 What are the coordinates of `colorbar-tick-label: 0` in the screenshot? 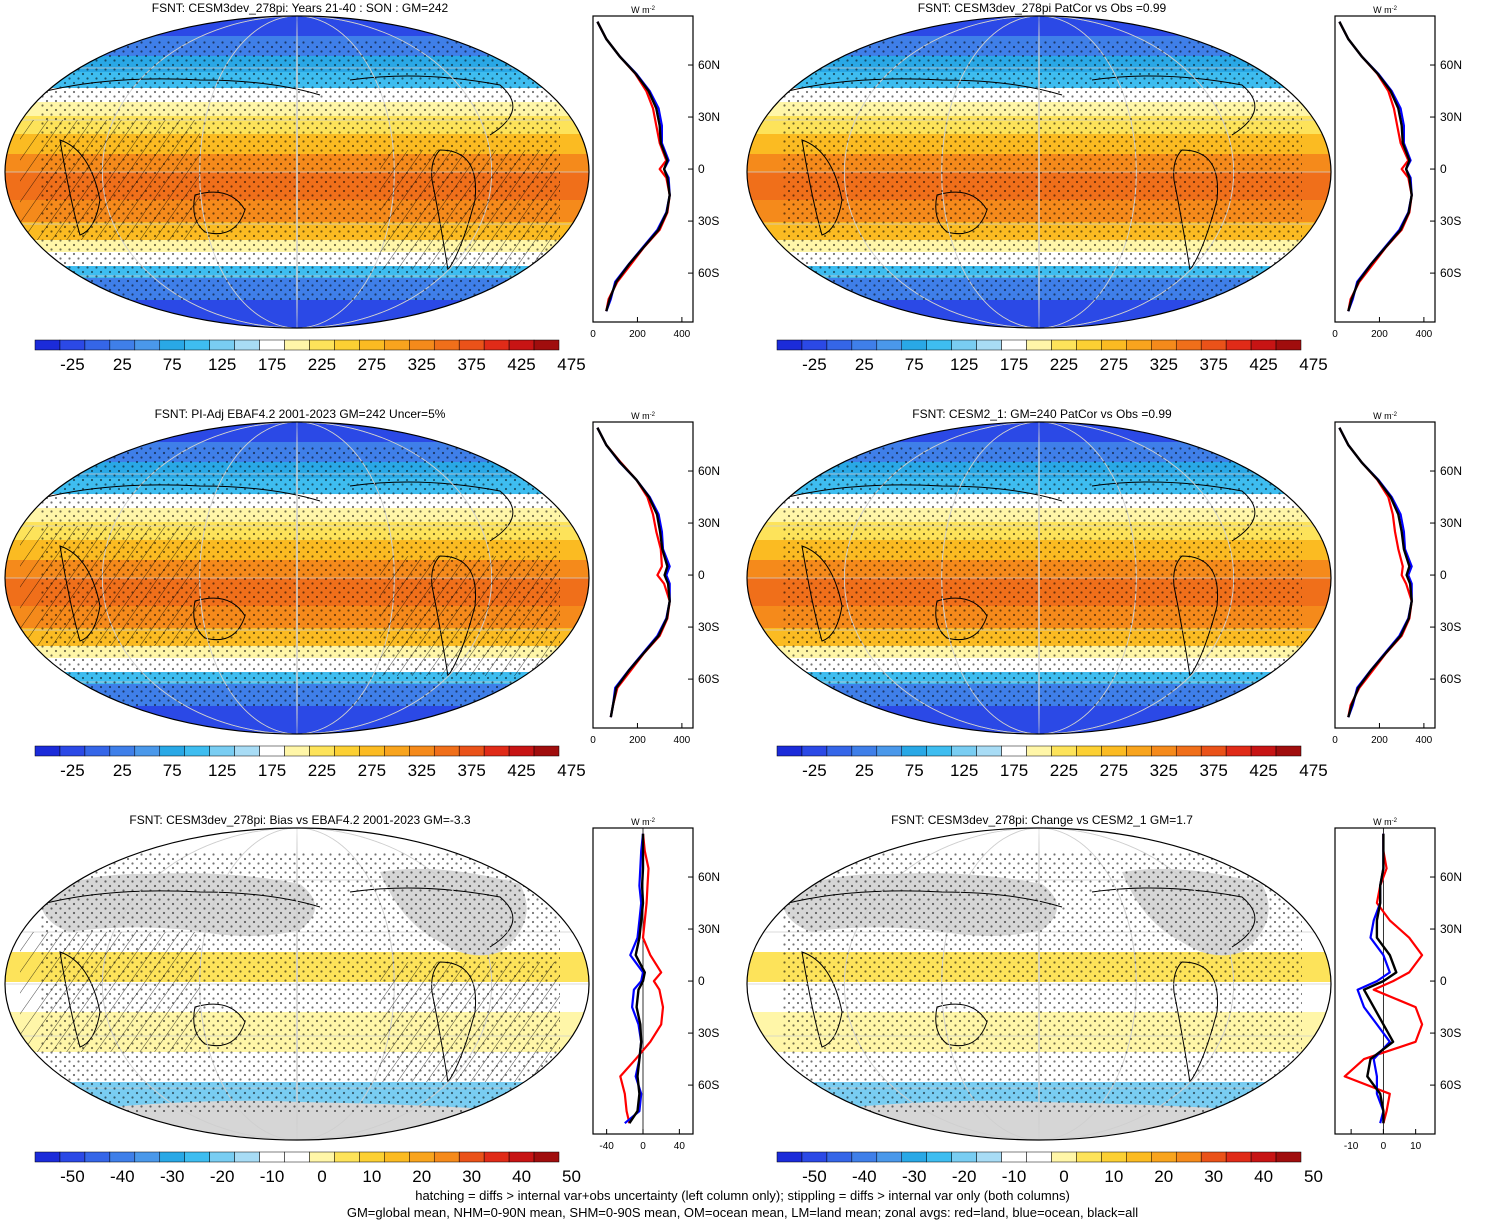 It's located at (1063, 1176).